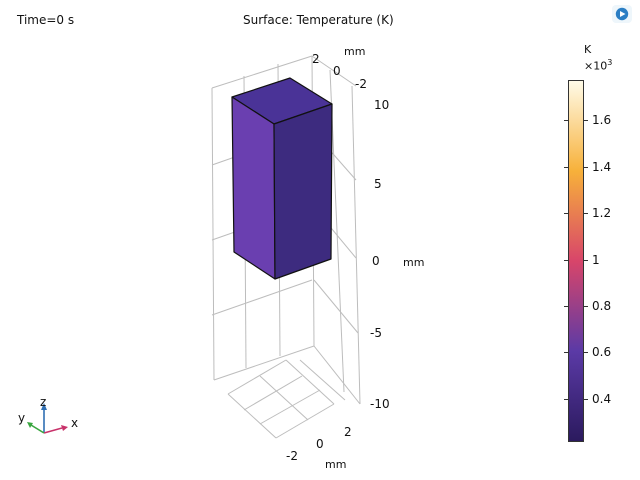  I want to click on colorbar-tick-label: 0.6, so click(602, 352).